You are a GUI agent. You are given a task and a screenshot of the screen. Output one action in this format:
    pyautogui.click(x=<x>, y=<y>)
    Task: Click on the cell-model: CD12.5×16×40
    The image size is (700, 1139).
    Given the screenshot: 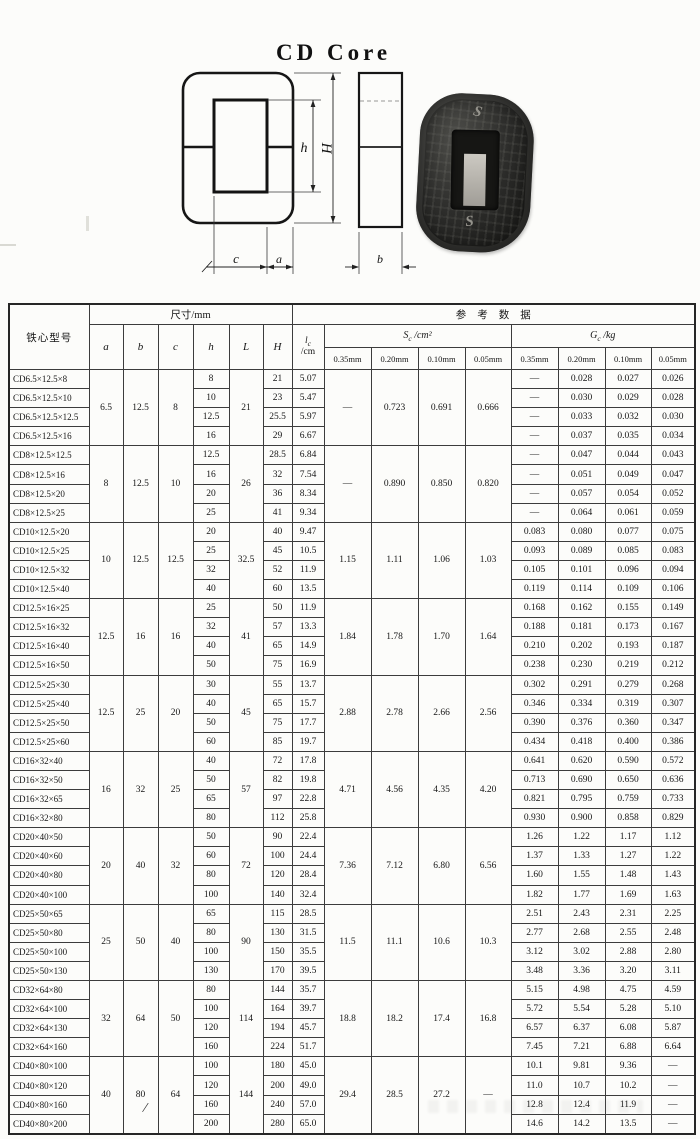 What is the action you would take?
    pyautogui.click(x=49, y=646)
    